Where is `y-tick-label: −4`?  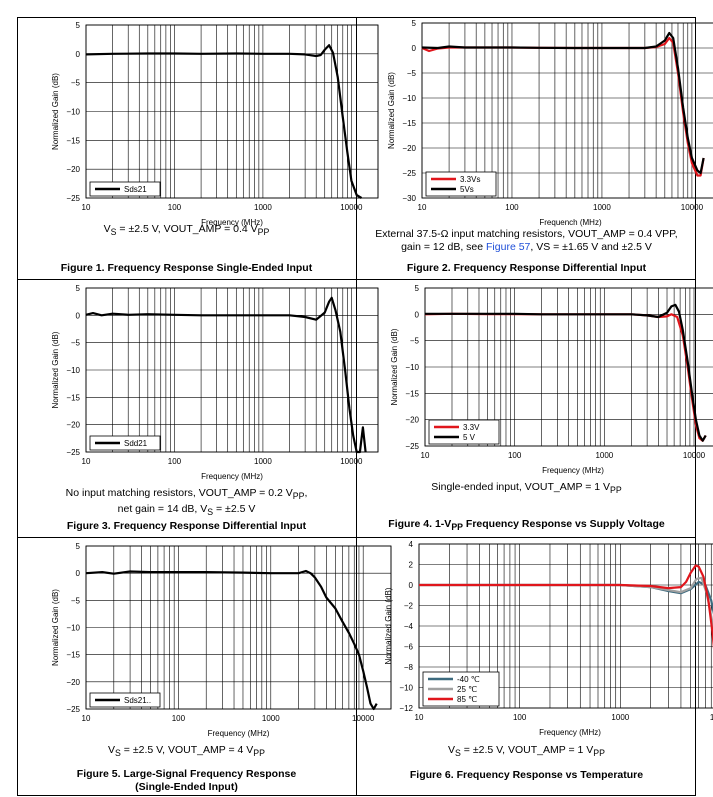
y-tick-label: −4 is located at coordinates (409, 626).